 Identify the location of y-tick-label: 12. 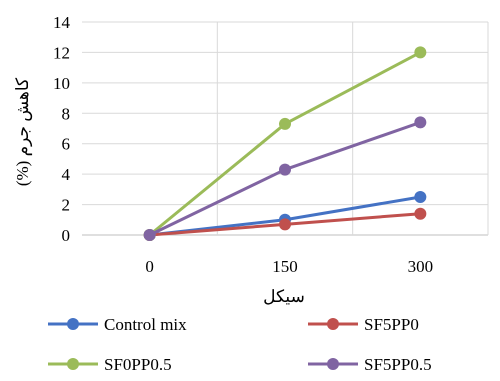
(61, 52).